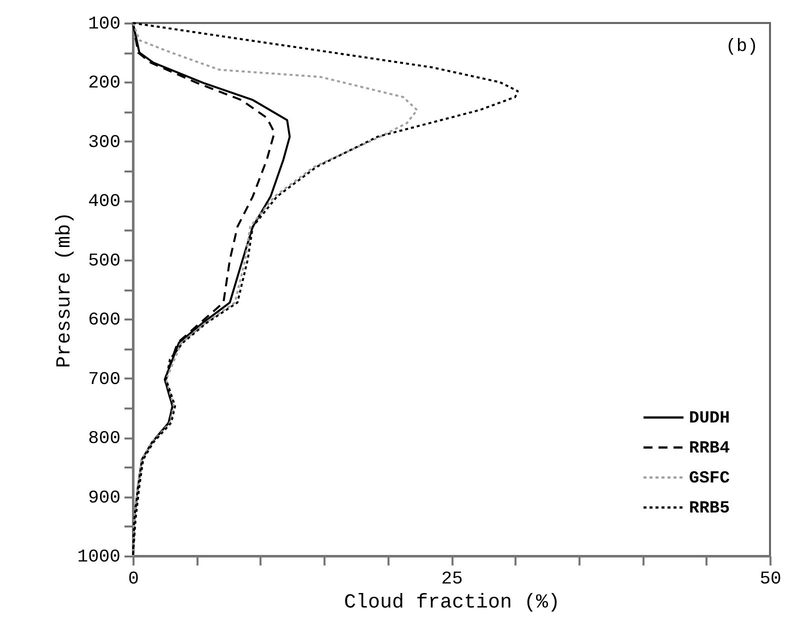 The image size is (797, 625). I want to click on legend-label: RRB5, so click(709, 509).